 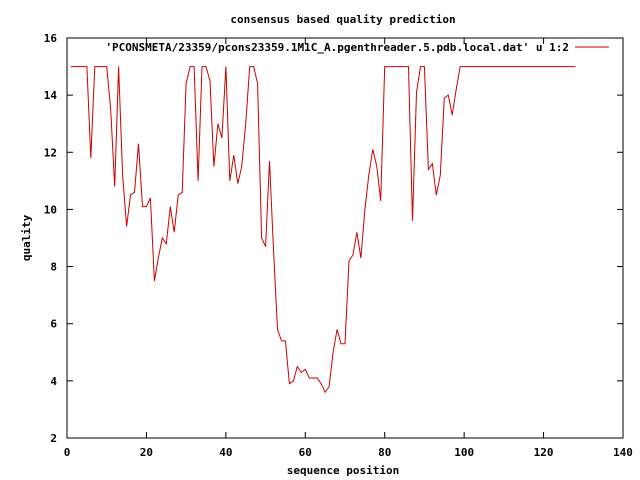 I want to click on y-tick-label: 16, so click(x=51, y=38).